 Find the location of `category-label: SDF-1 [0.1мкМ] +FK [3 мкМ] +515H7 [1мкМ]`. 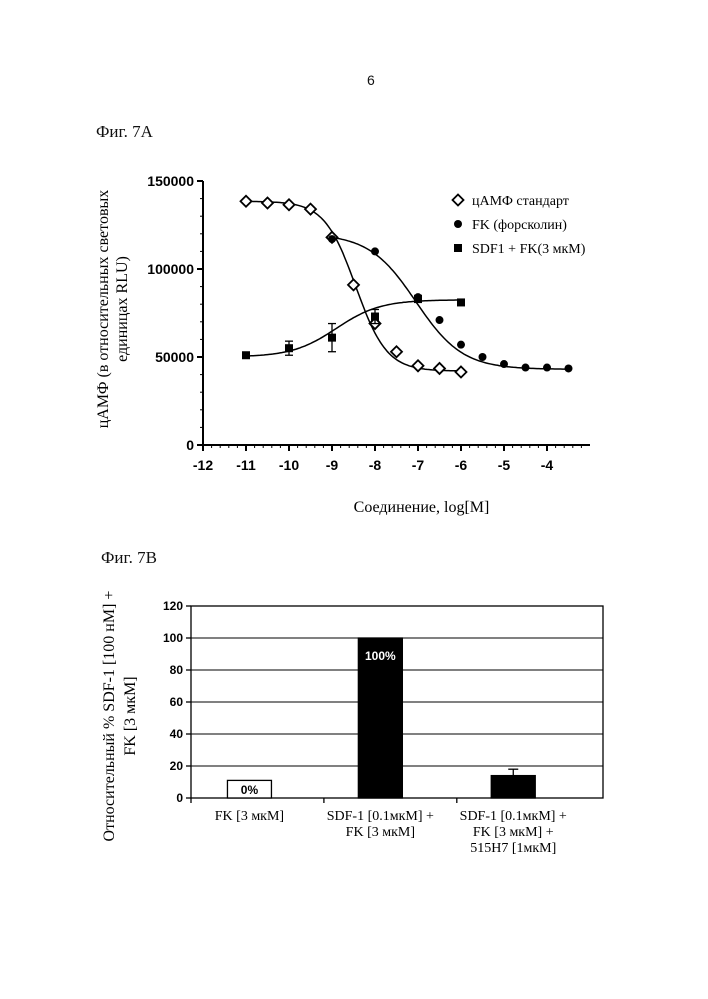

category-label: SDF-1 [0.1мкМ] +FK [3 мкМ] +515H7 [1мкМ] is located at coordinates (513, 832).